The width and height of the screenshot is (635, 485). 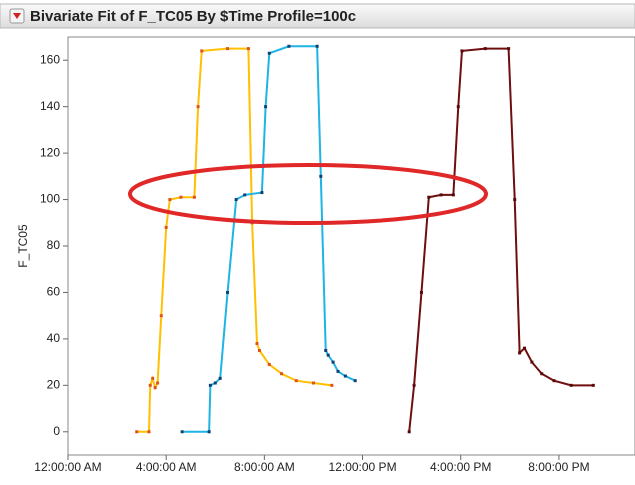 I want to click on y-tick-label: 0, so click(x=56, y=431).